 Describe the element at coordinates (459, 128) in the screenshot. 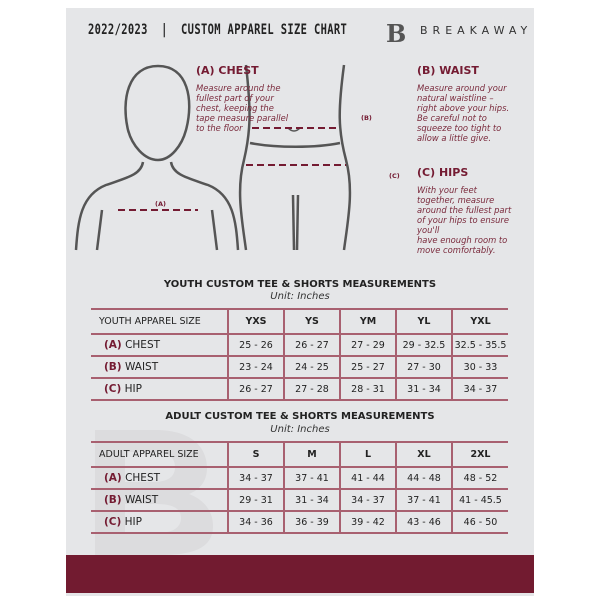

I see `text-line: squeeze too tight to` at that location.